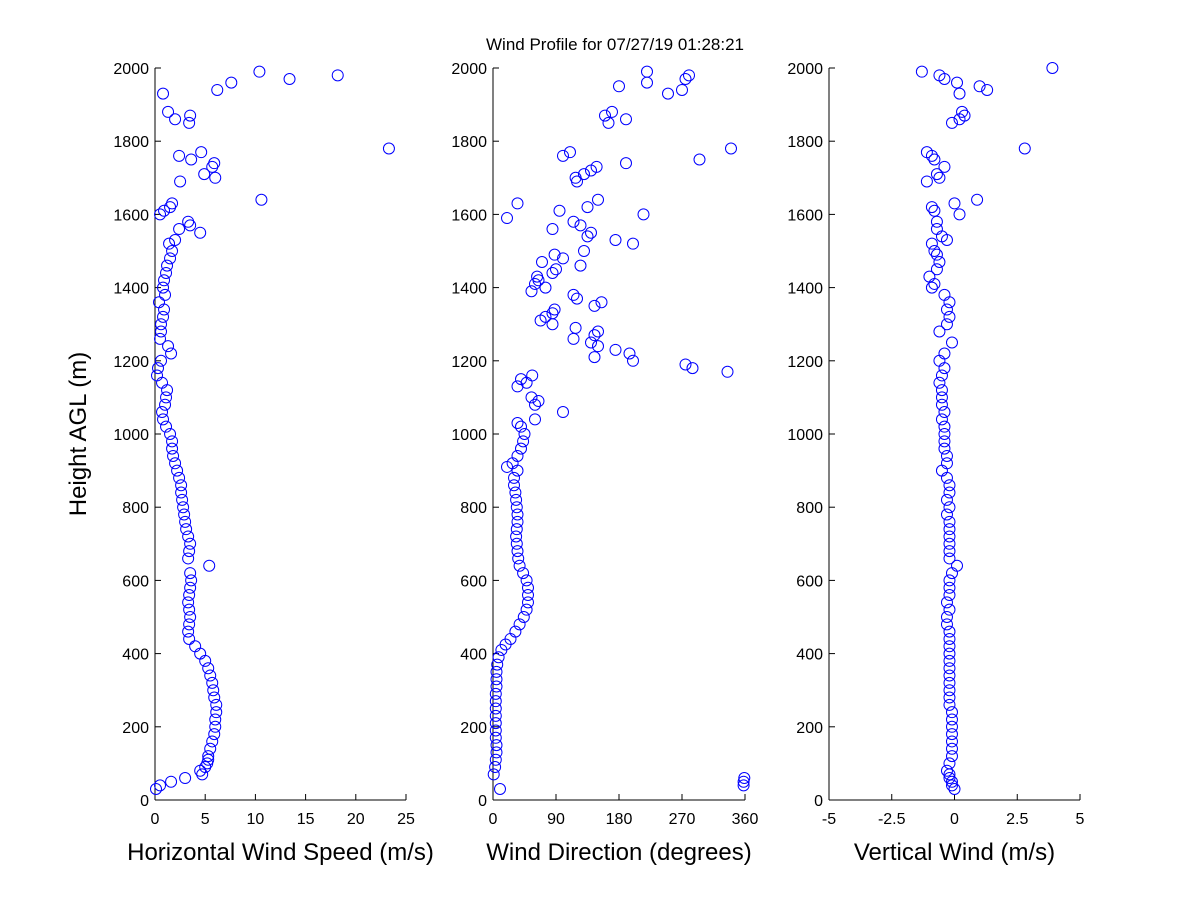 Image resolution: width=1200 pixels, height=900 pixels. Describe the element at coordinates (205, 819) in the screenshot. I see `x-tick-label: 5` at that location.